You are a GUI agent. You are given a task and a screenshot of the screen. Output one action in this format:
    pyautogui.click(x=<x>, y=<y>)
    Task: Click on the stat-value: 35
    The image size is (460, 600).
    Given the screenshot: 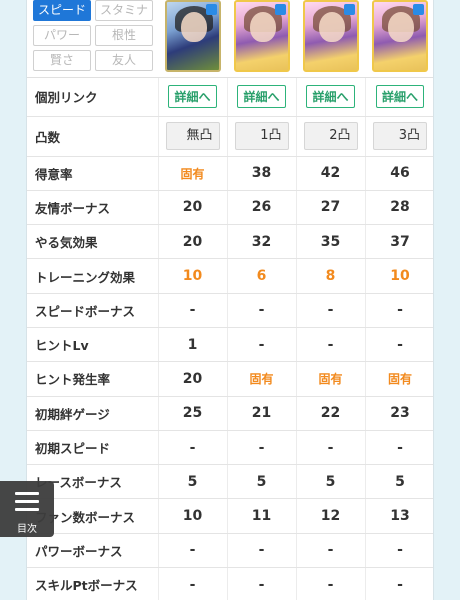 What is the action you would take?
    pyautogui.click(x=331, y=242)
    